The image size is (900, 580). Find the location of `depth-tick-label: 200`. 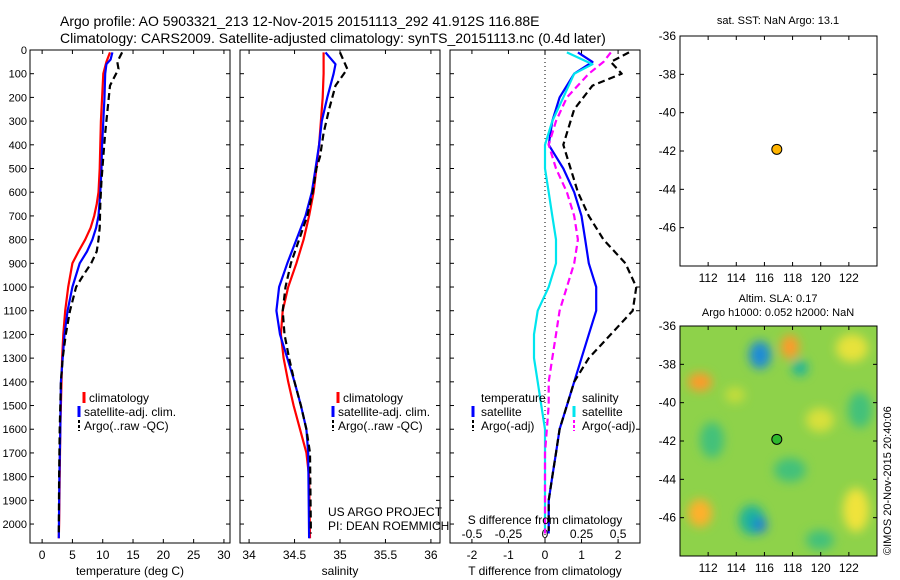

depth-tick-label: 200 is located at coordinates (18, 98).